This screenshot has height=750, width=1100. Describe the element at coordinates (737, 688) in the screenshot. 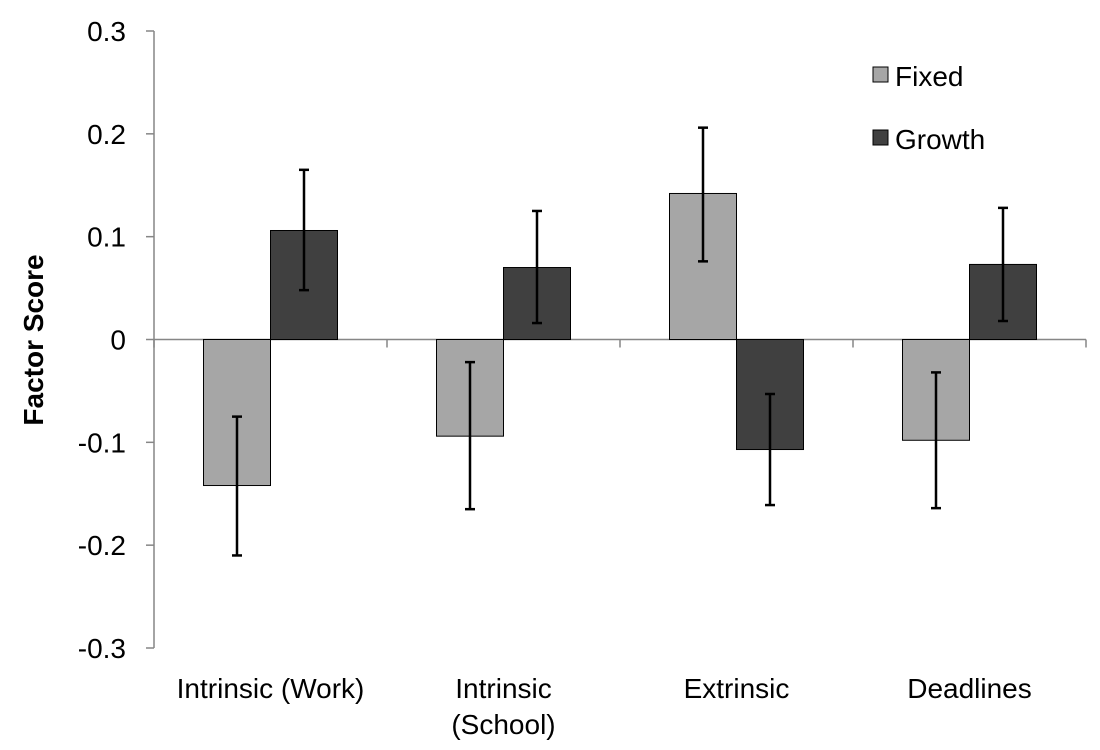

I see `x-tick-label: Extrinsic` at that location.